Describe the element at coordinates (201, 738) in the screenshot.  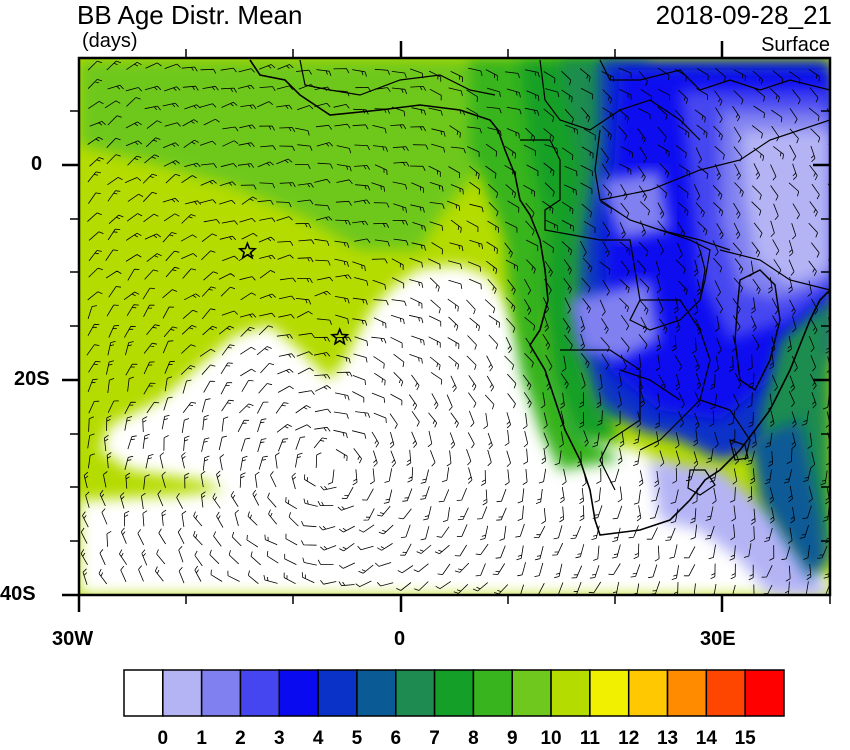
I see `colorbar-tick-label: 1` at that location.